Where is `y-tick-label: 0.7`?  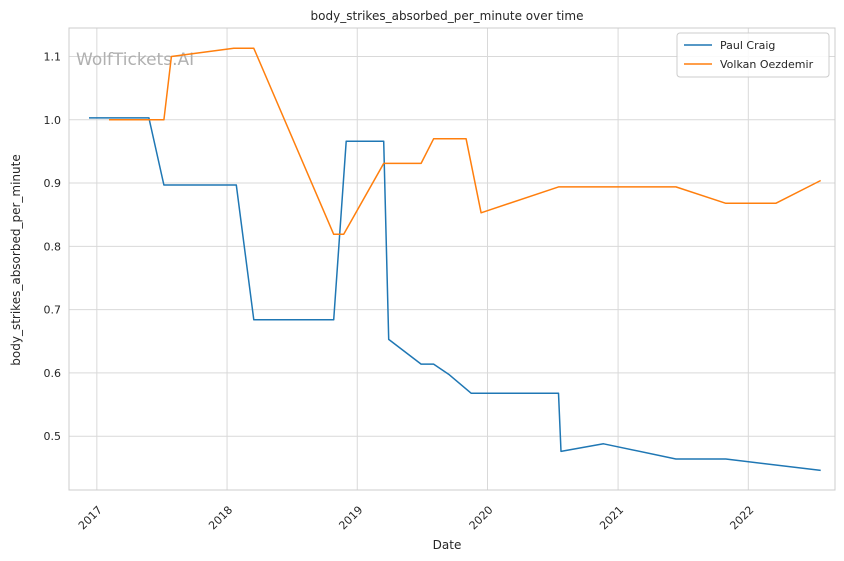 y-tick-label: 0.7 is located at coordinates (53, 310).